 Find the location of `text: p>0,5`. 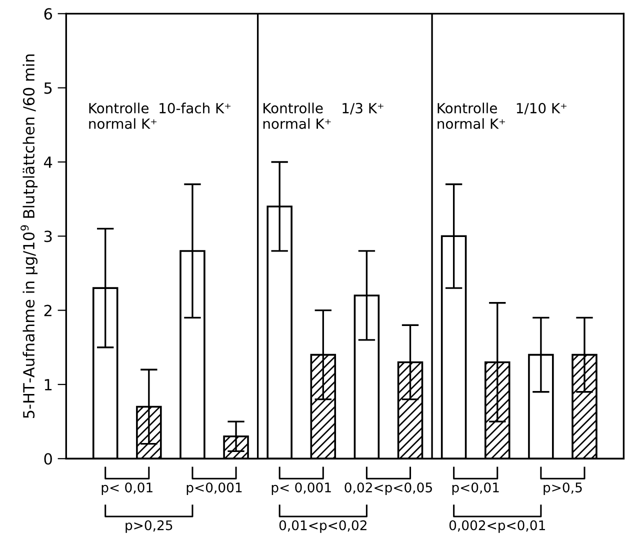

text: p>0,5 is located at coordinates (563, 488).